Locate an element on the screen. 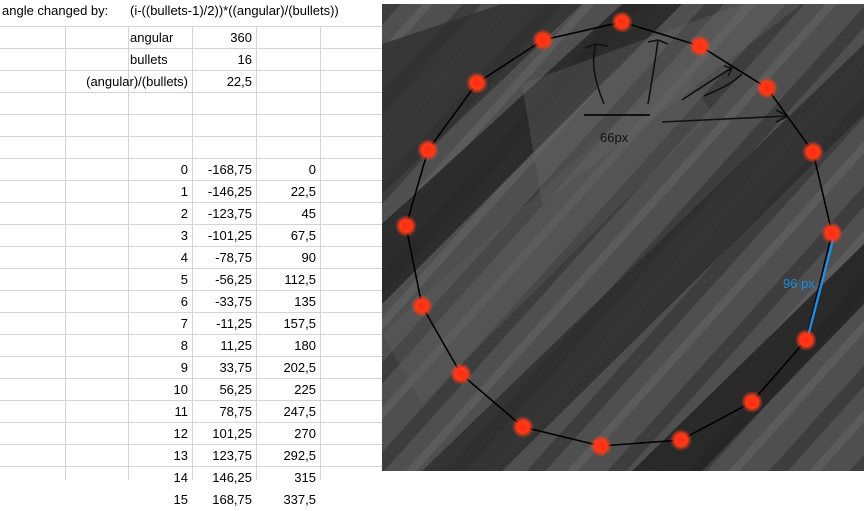  row-index-cell: 7 is located at coordinates (184, 323).